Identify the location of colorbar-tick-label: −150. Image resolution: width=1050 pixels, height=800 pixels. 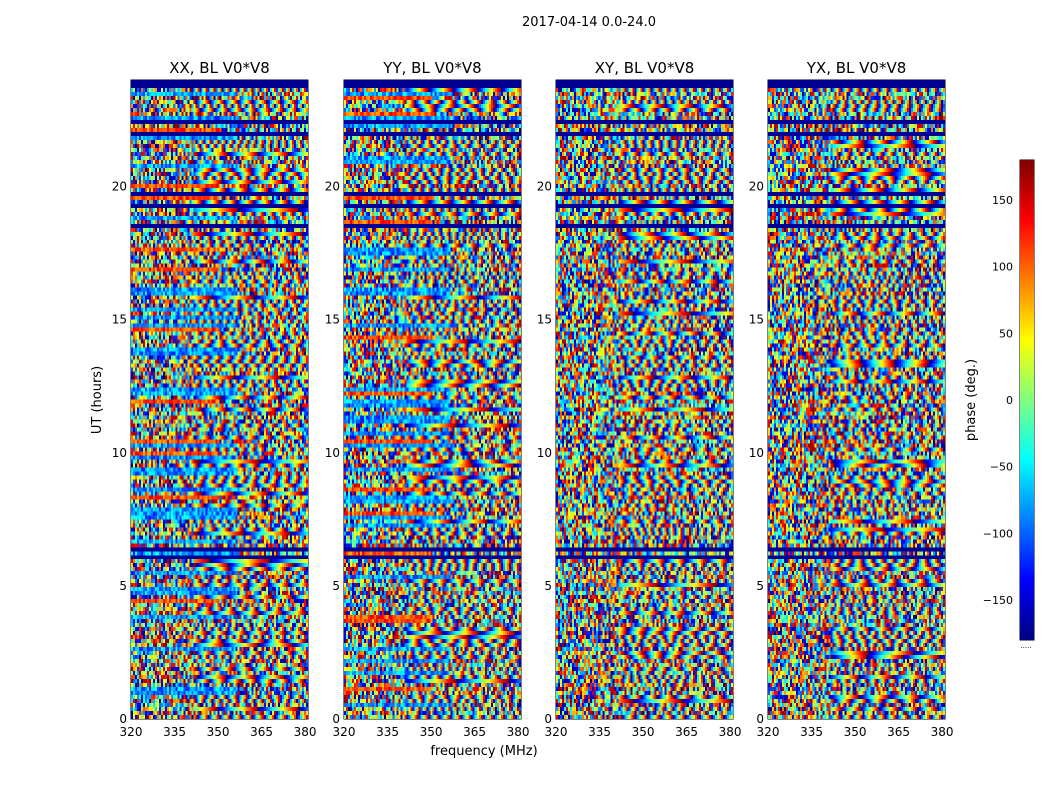
(998, 600).